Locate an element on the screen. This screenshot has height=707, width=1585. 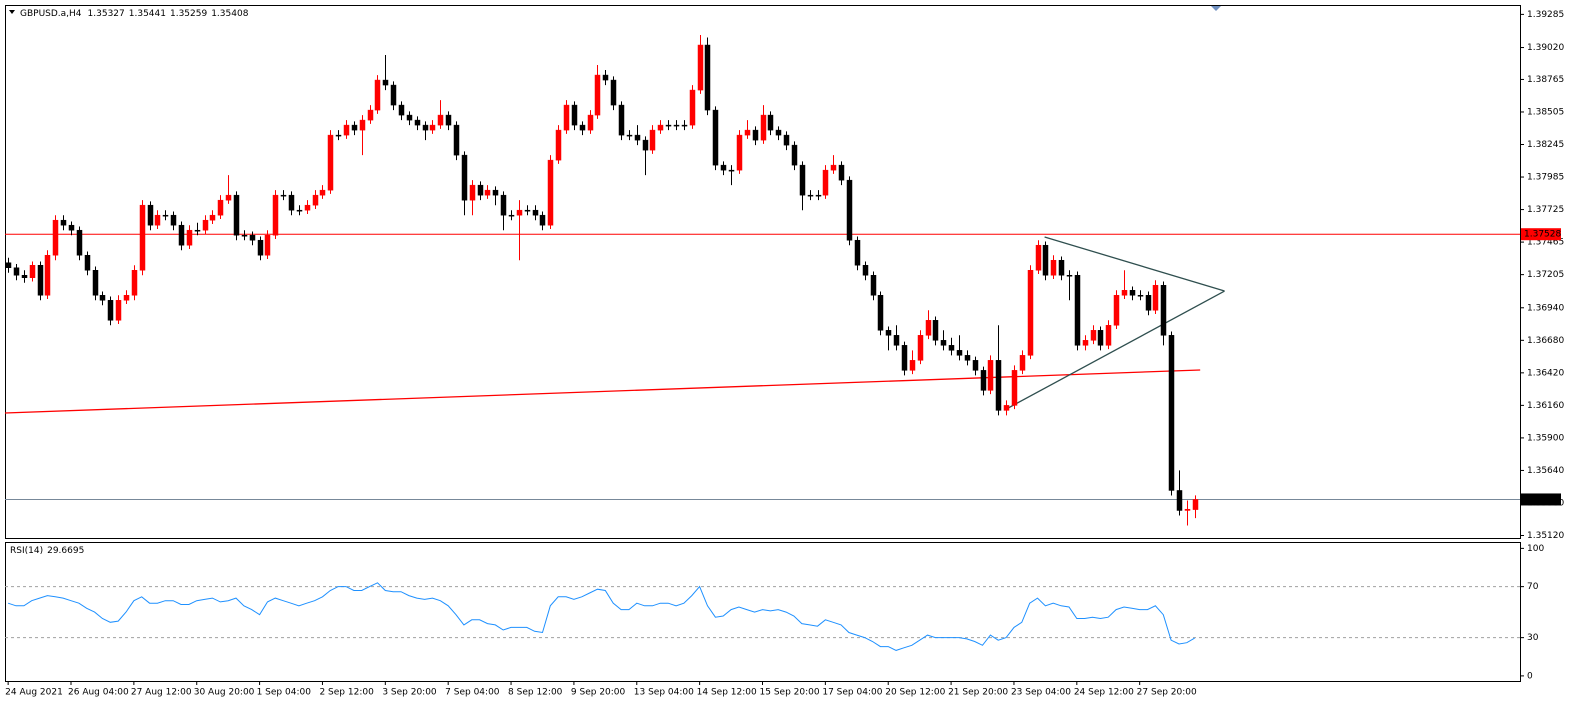
indicator-line is located at coordinates (601, 616).